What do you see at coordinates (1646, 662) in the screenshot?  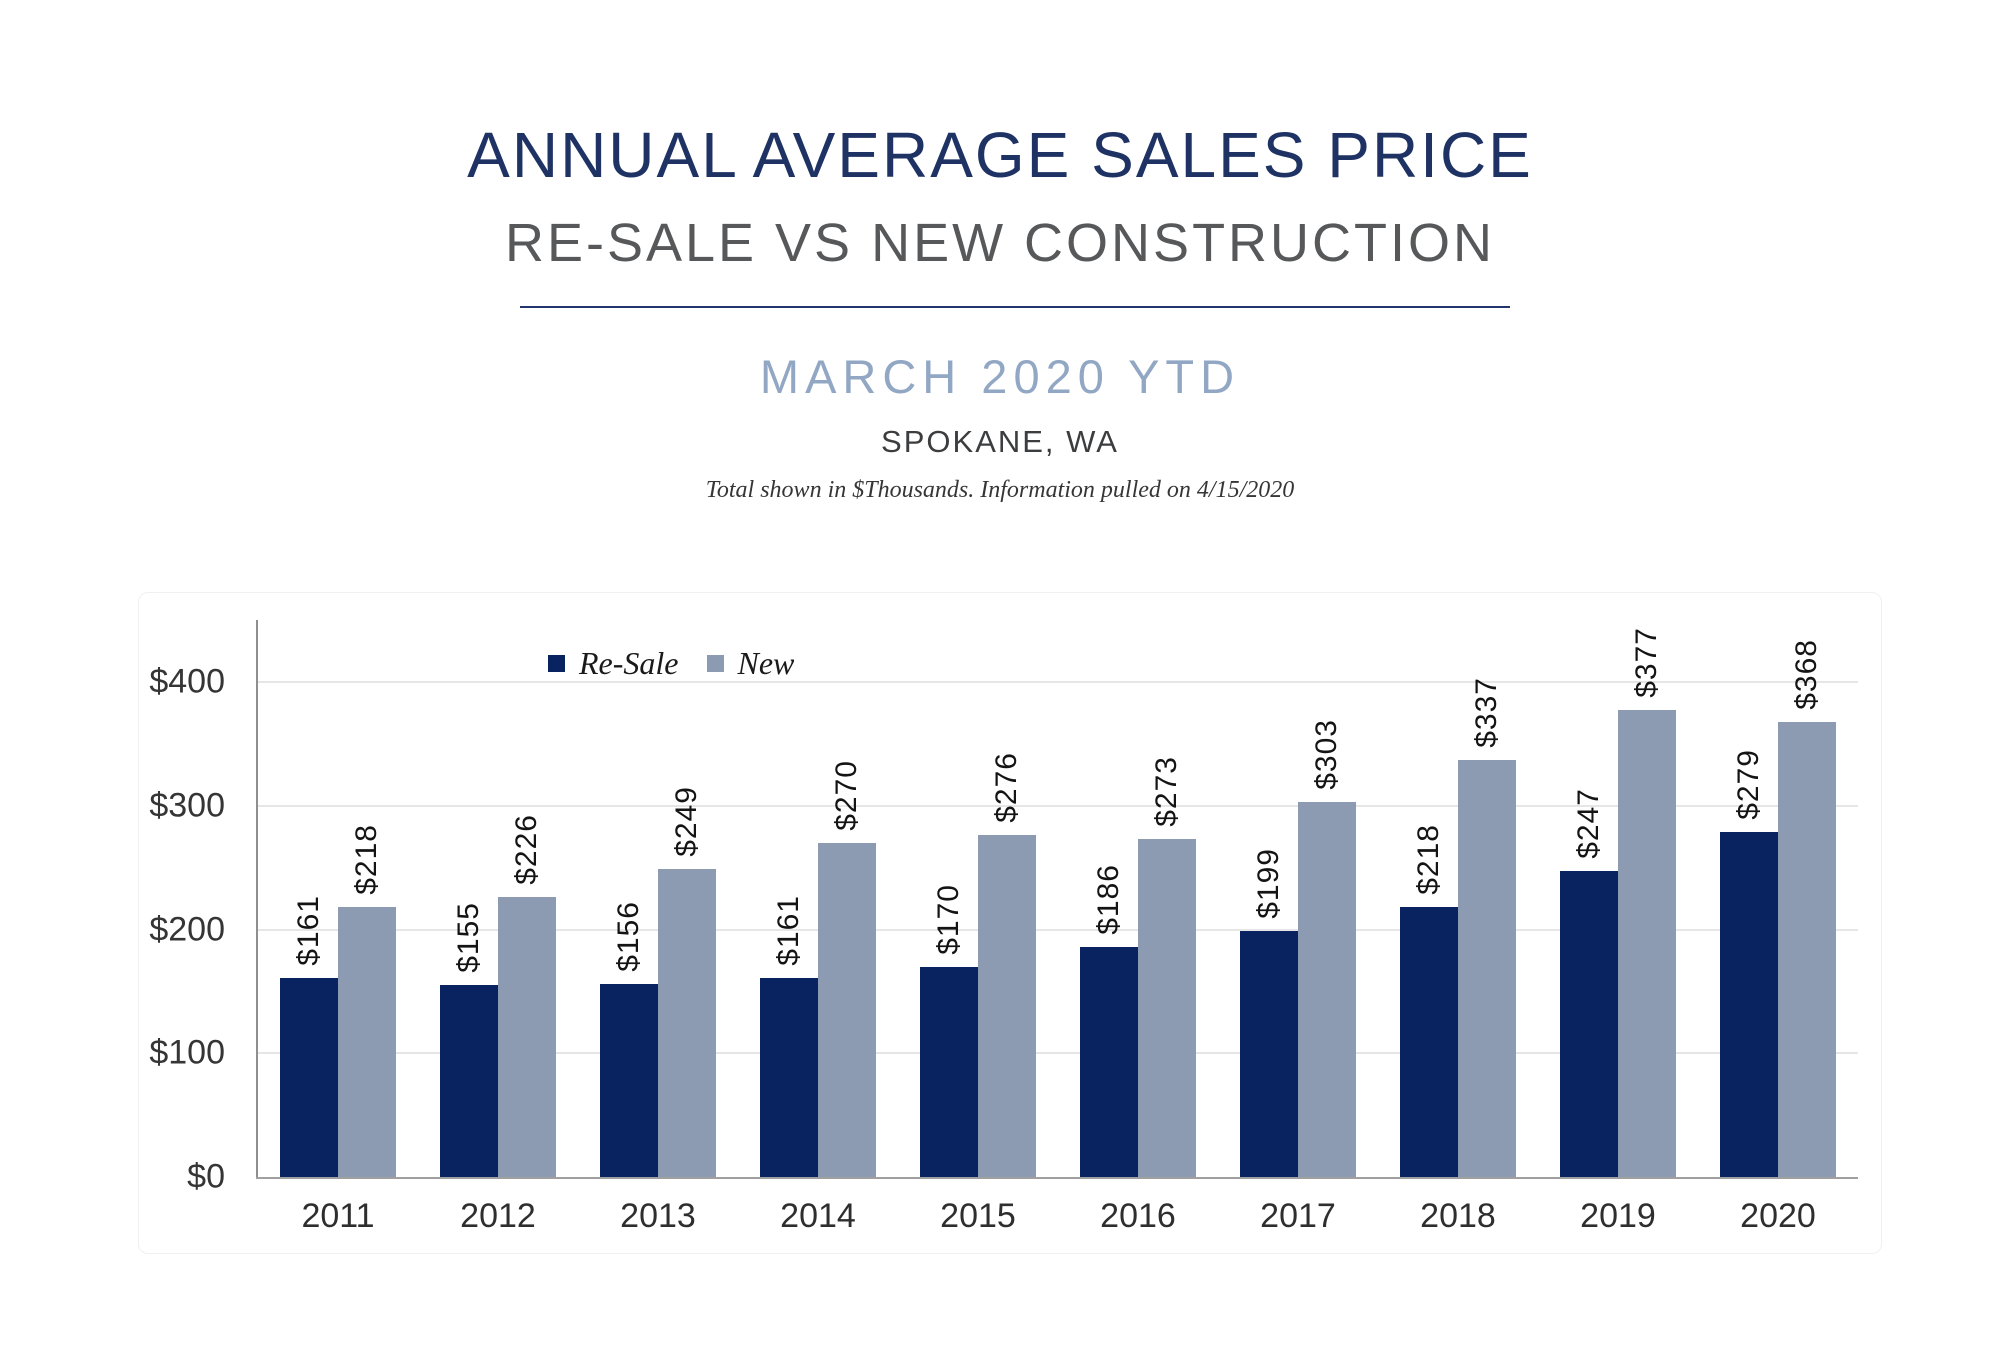 I see `bar-value-label-new-2019: $377` at bounding box center [1646, 662].